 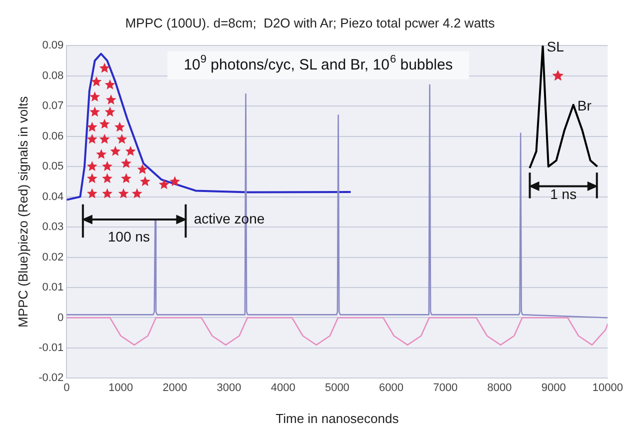 What do you see at coordinates (555, 46) in the screenshot?
I see `annotation: SL` at bounding box center [555, 46].